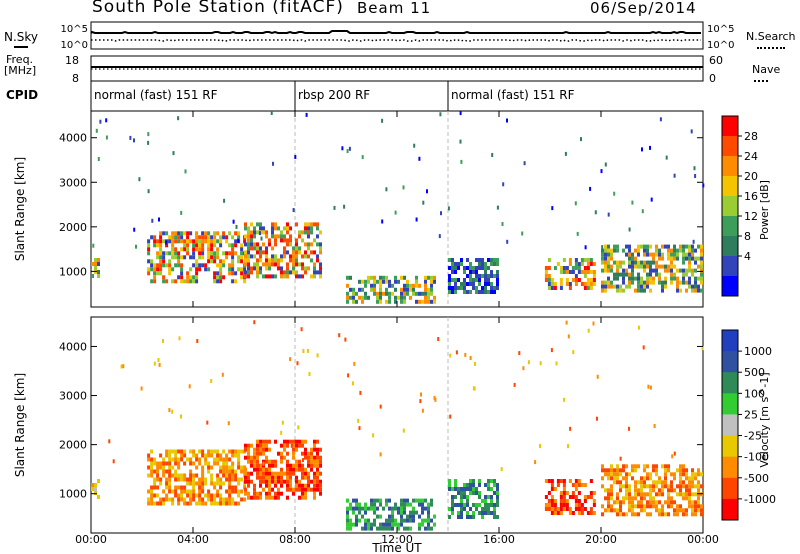 The image size is (800, 554). Describe the element at coordinates (643, 8) in the screenshot. I see `date-label: 06/Sep/2014` at that location.